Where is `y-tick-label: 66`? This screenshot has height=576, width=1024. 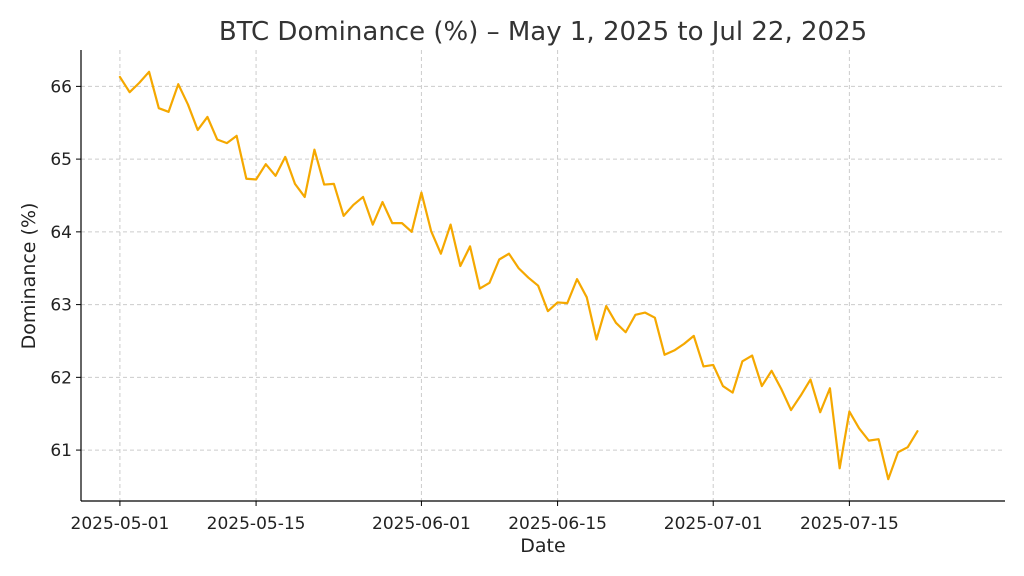
y-tick-label: 66 is located at coordinates (61, 87).